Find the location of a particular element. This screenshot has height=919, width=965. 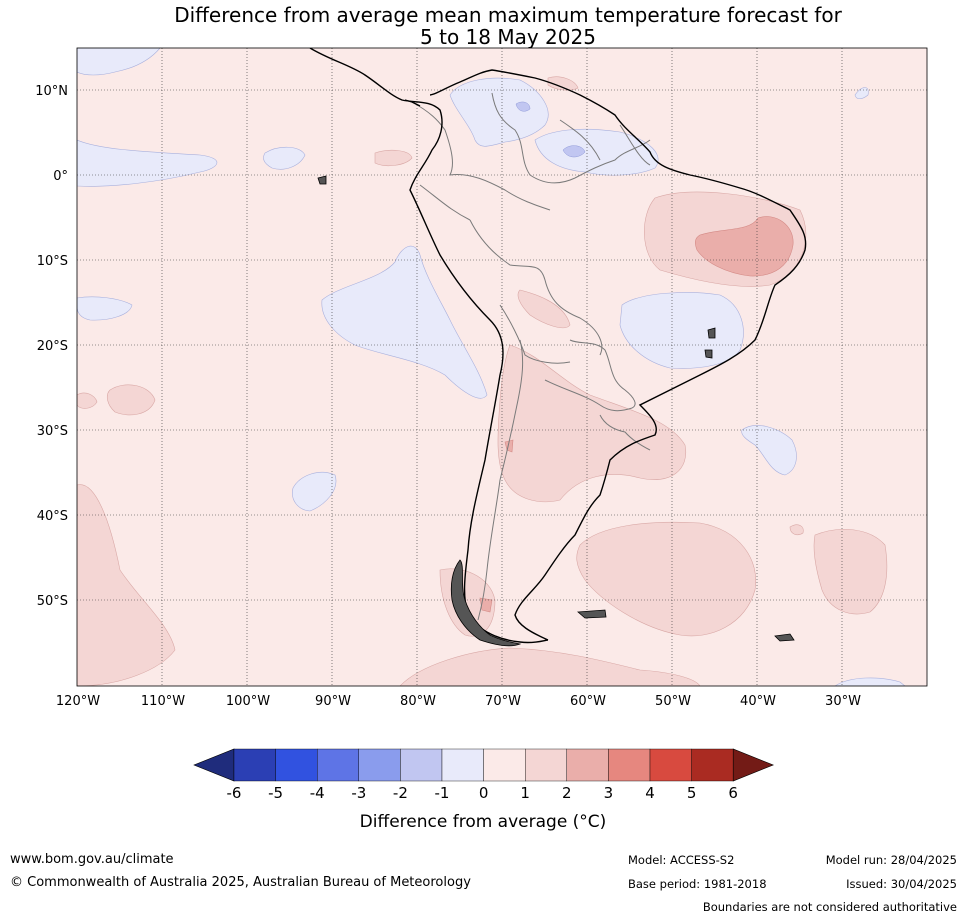

lon-label: 100°W is located at coordinates (248, 701).